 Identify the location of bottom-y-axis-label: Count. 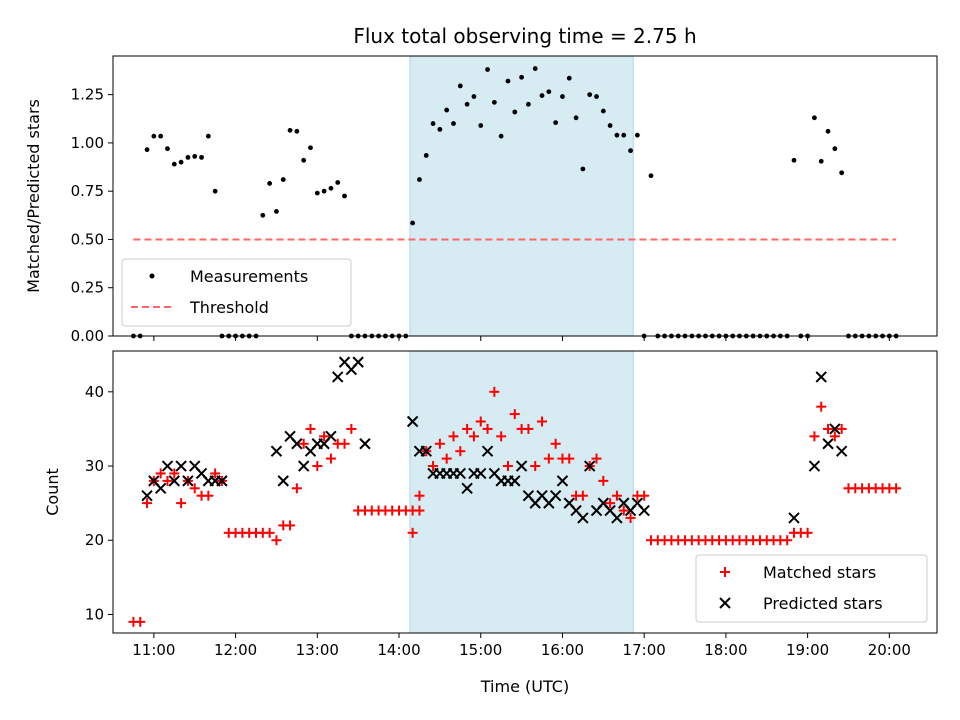
(52, 492).